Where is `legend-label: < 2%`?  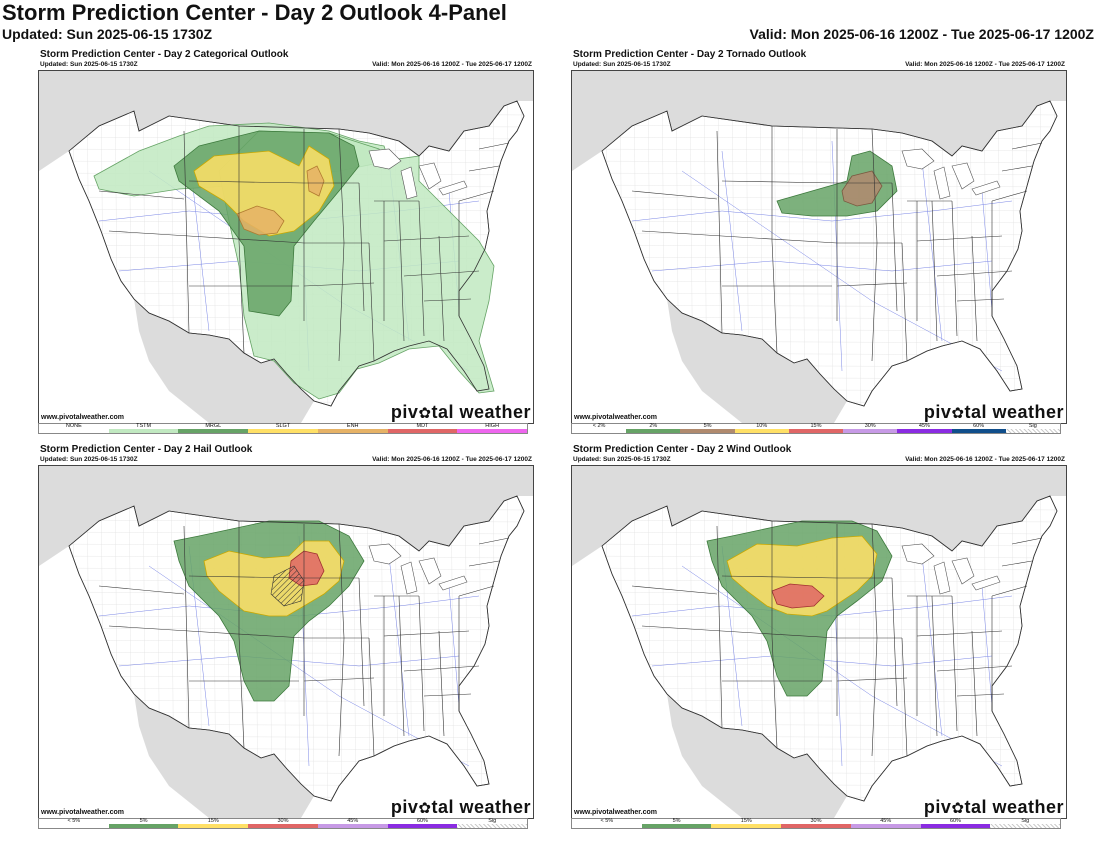 legend-label: < 2% is located at coordinates (599, 426).